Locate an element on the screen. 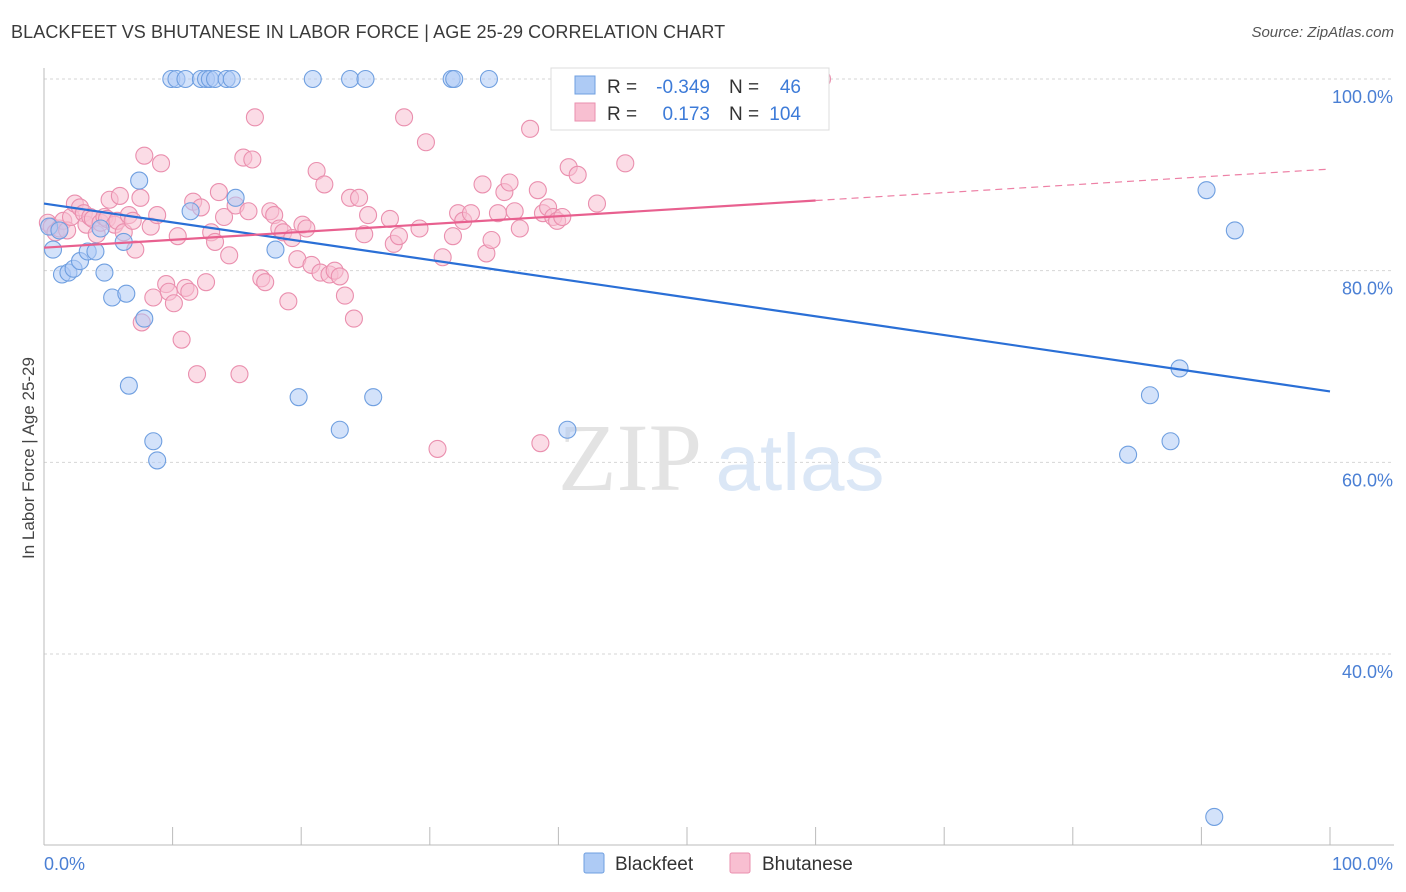 The image size is (1406, 892). stats-legend: R = -0.349 N = 46 R = 0.173 N = 104 is located at coordinates (690, 99).